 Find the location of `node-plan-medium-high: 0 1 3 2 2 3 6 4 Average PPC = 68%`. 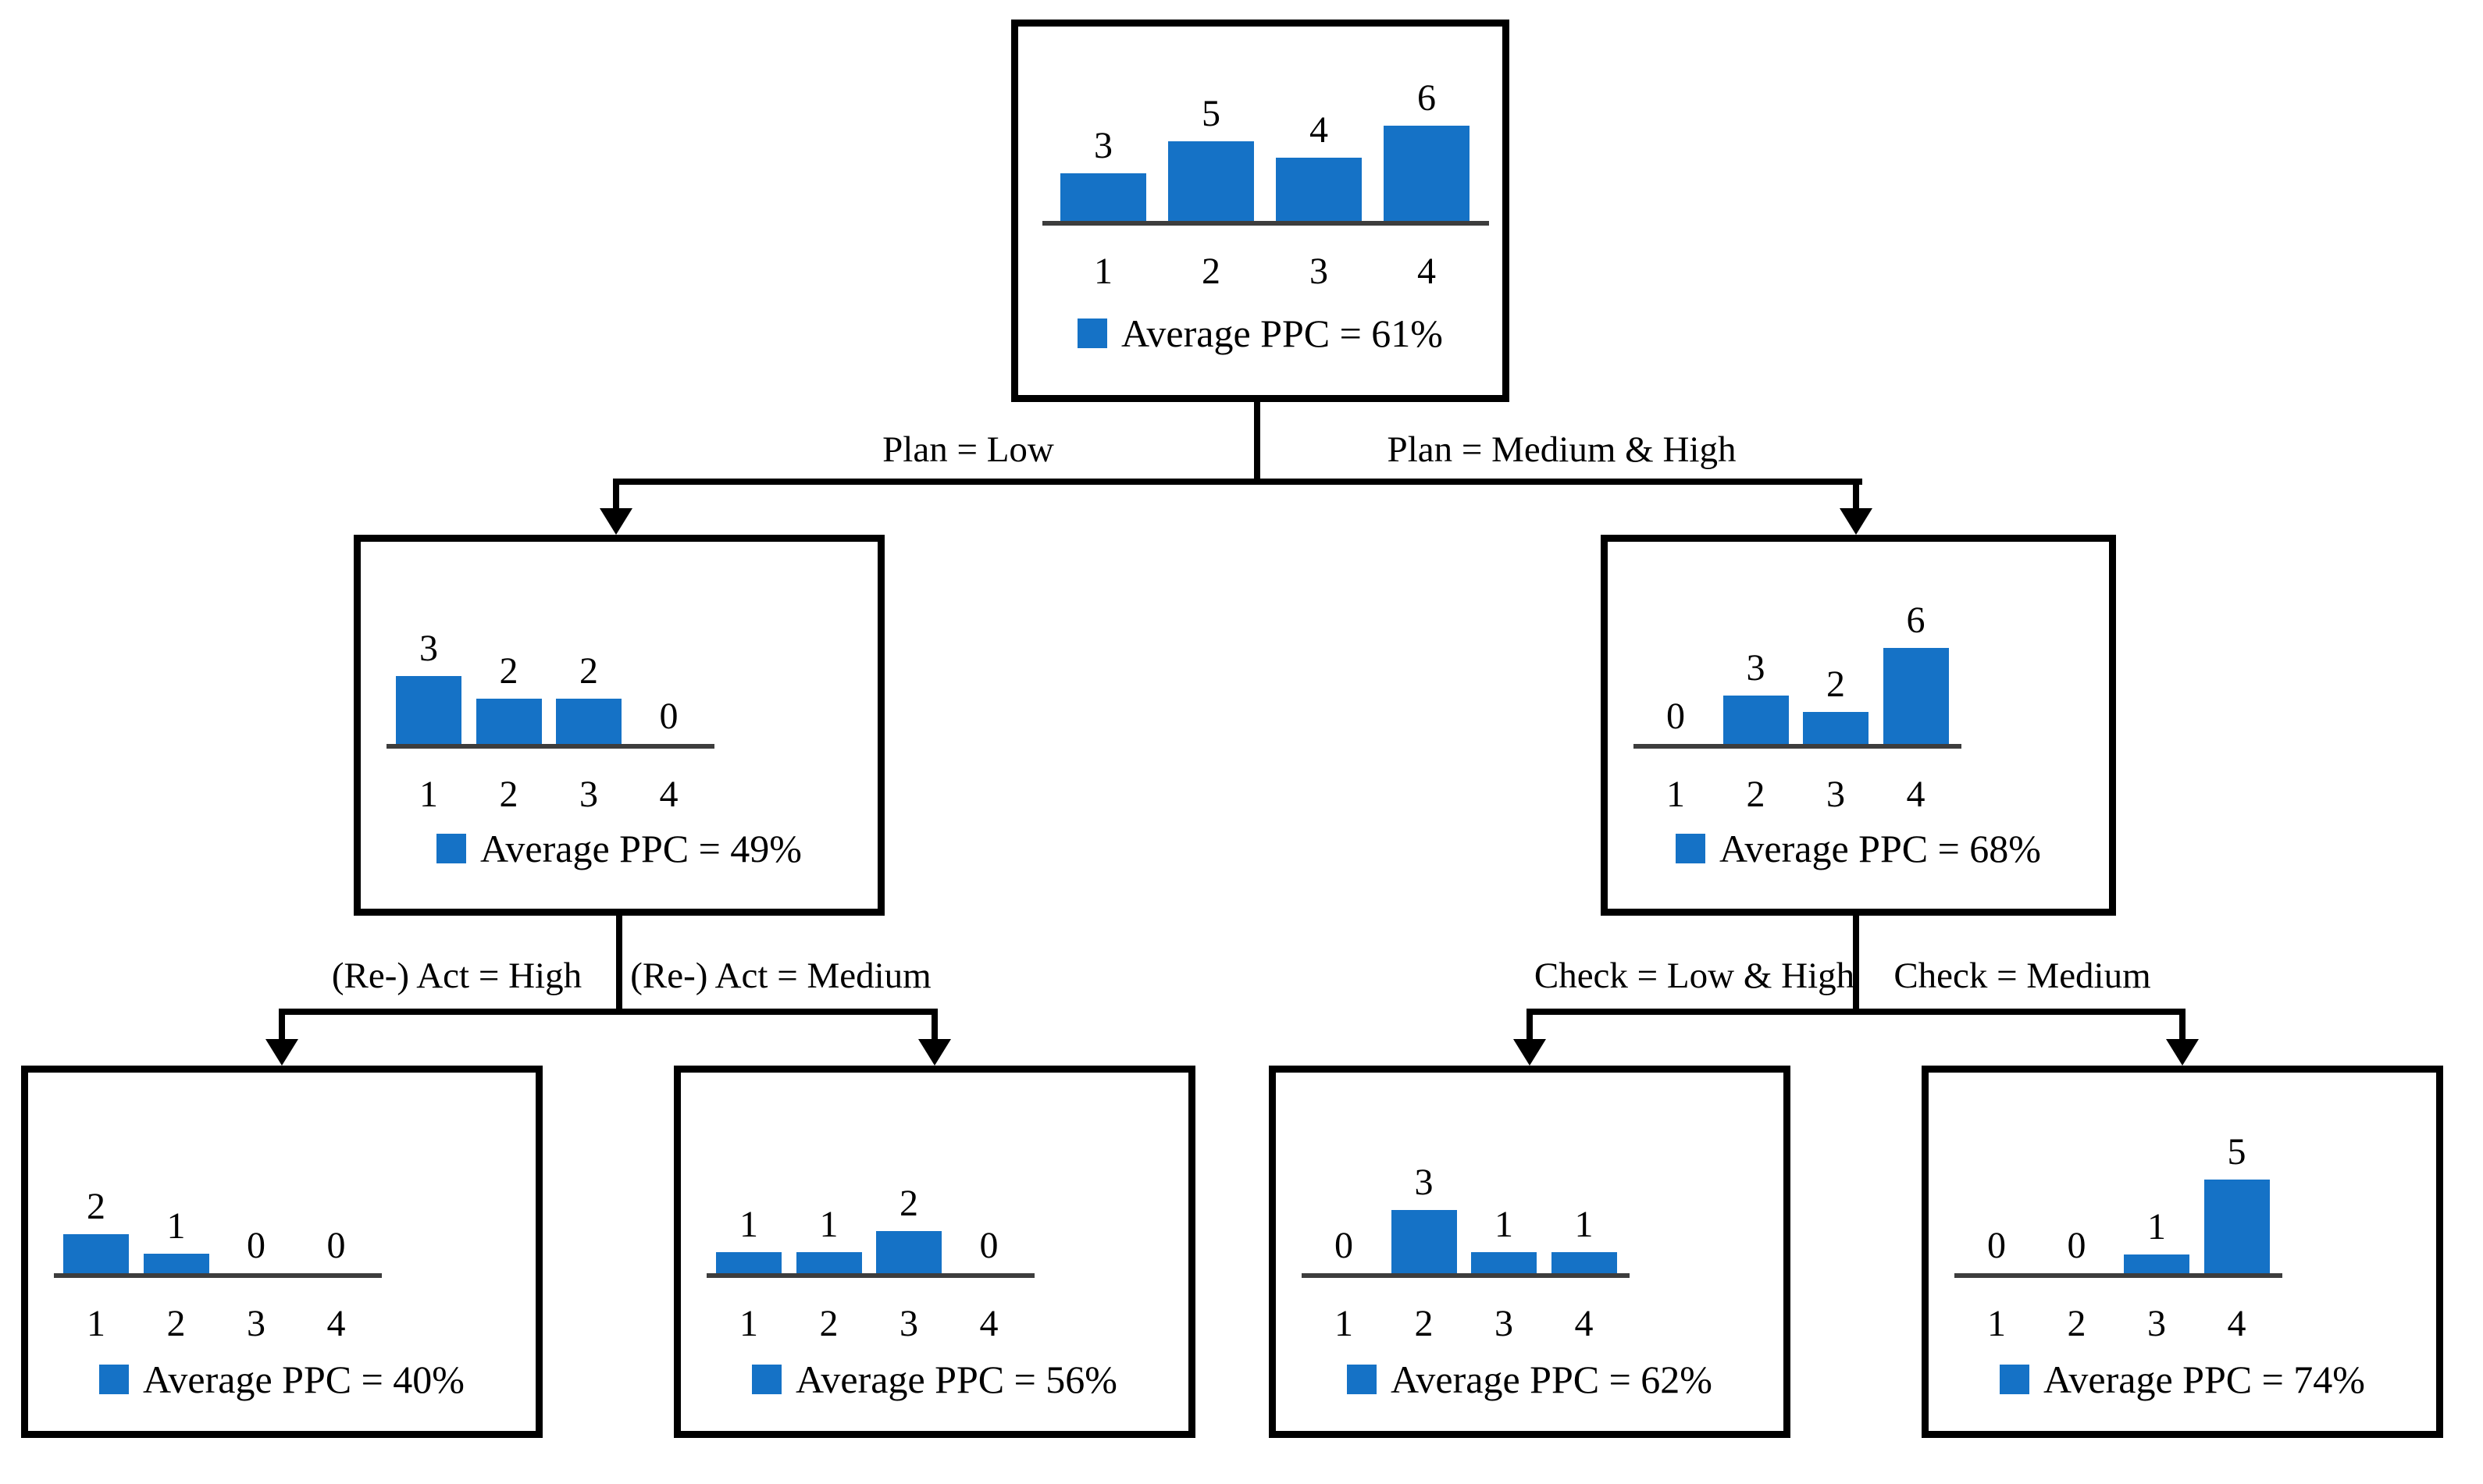

node-plan-medium-high: 0 1 3 2 2 3 6 4 Average PPC = 68% is located at coordinates (1858, 725).